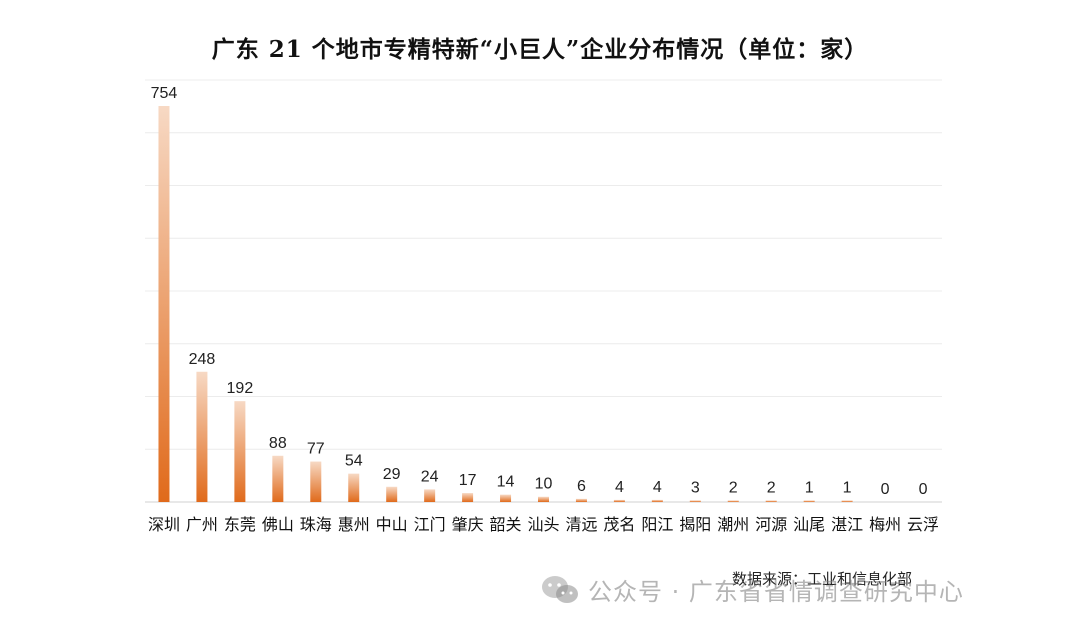 This screenshot has height=633, width=1080. I want to click on x-tick-label: 阳江, so click(657, 524).